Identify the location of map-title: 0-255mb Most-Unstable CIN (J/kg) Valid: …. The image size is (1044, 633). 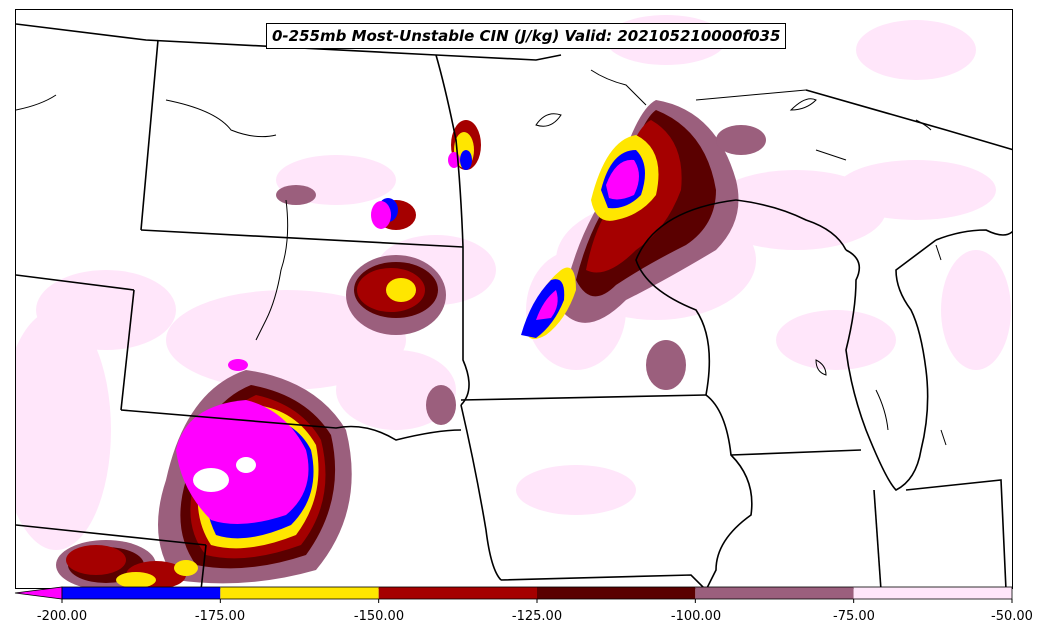
(526, 36).